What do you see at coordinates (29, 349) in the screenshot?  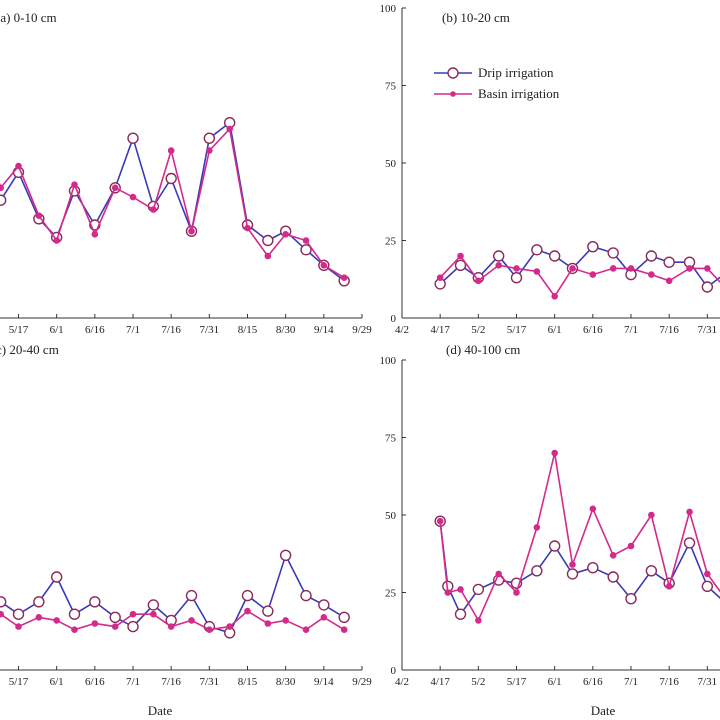 I see `panel-label: c) 20-40 cm` at bounding box center [29, 349].